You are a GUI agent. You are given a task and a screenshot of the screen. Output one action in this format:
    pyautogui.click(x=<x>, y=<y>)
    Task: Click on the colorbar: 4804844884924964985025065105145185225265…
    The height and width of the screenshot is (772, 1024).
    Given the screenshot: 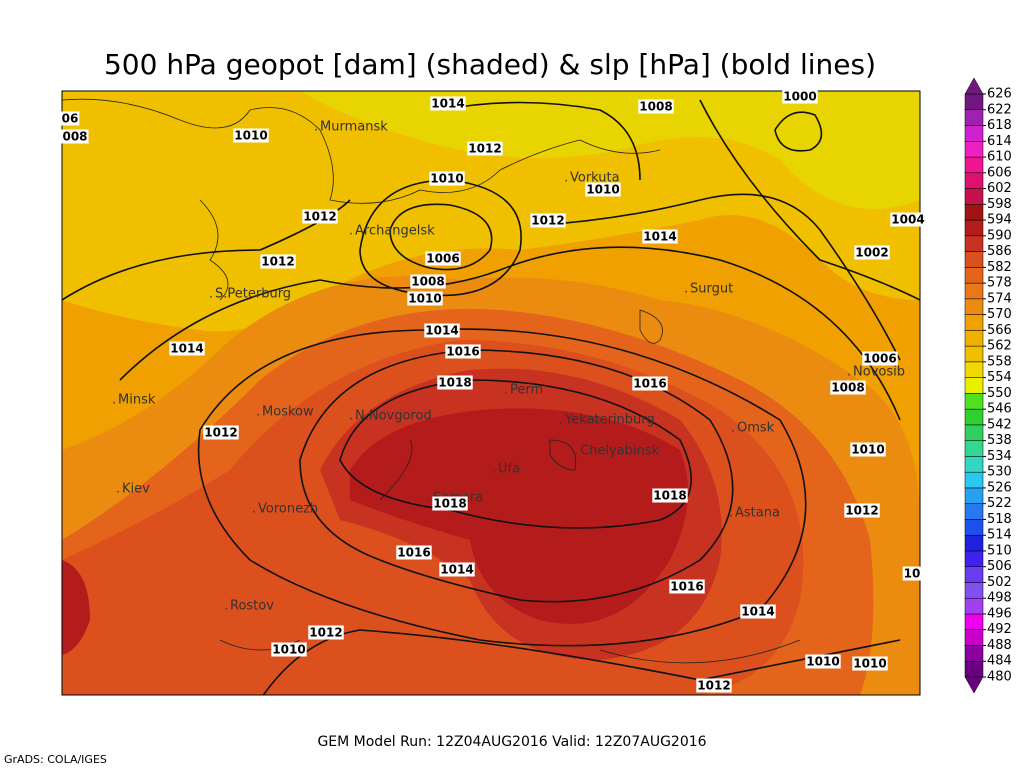 What is the action you would take?
    pyautogui.click(x=988, y=385)
    